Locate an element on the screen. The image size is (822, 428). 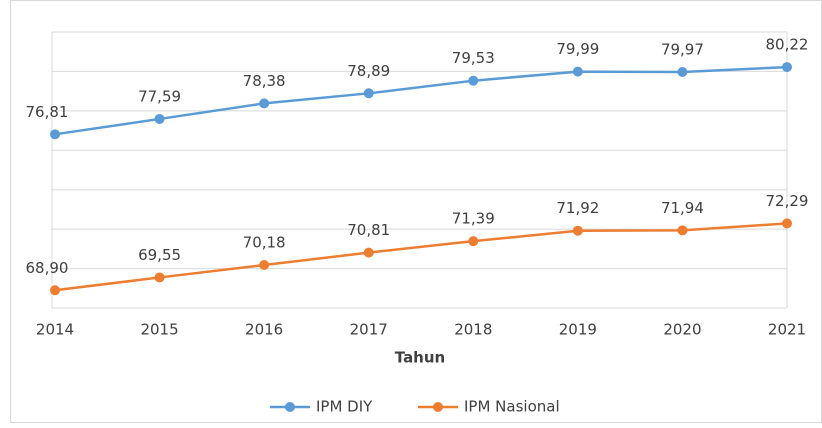
data-label: 79,97 is located at coordinates (682, 50).